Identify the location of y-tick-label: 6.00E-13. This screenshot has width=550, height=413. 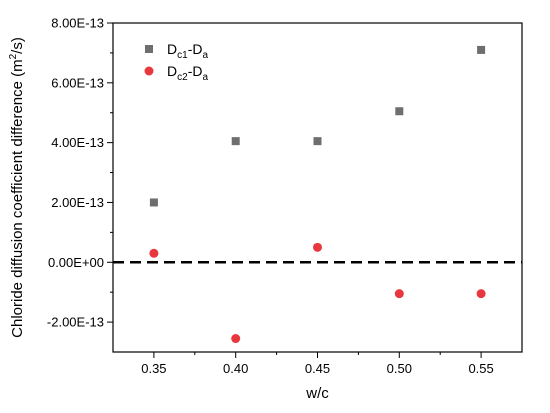
(77, 82).